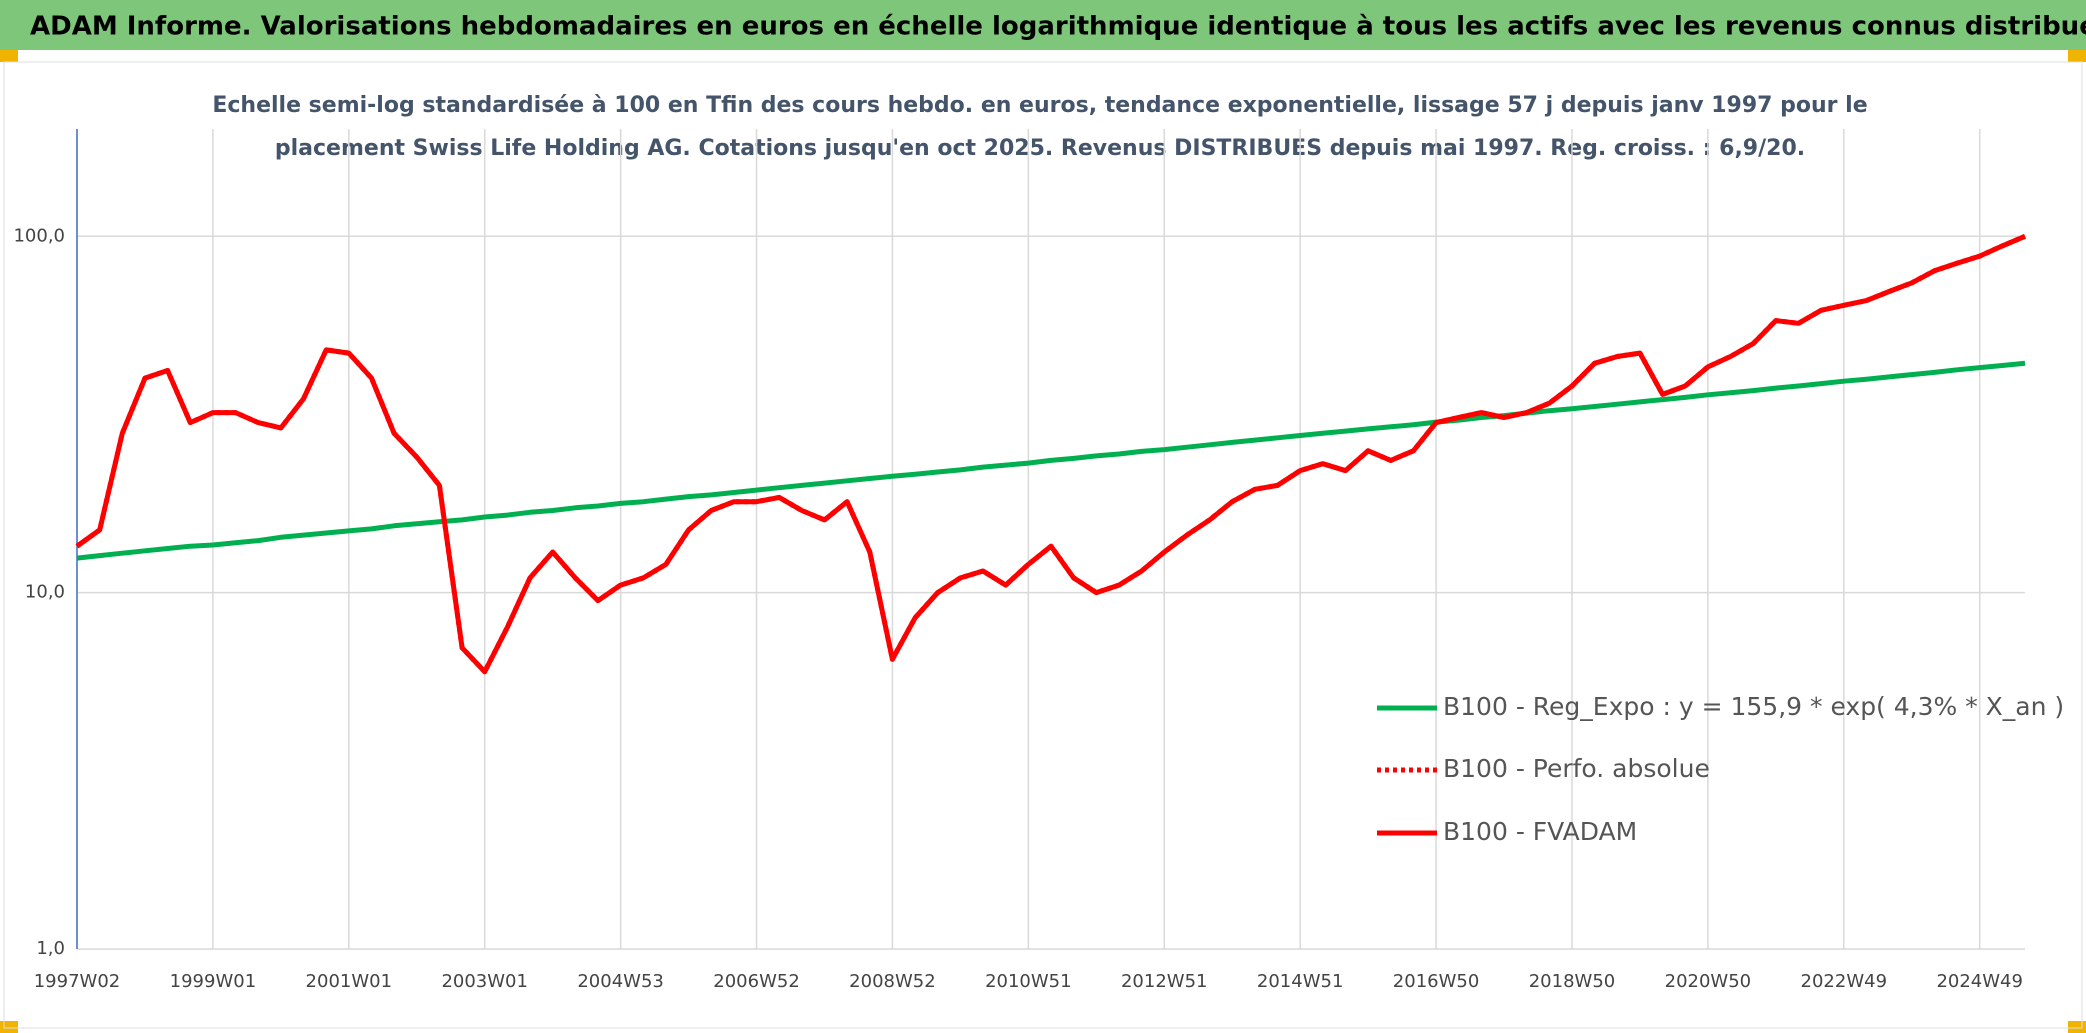  Describe the element at coordinates (1576, 768) in the screenshot. I see `legend-label: B100 - Perfo. absolue` at that location.